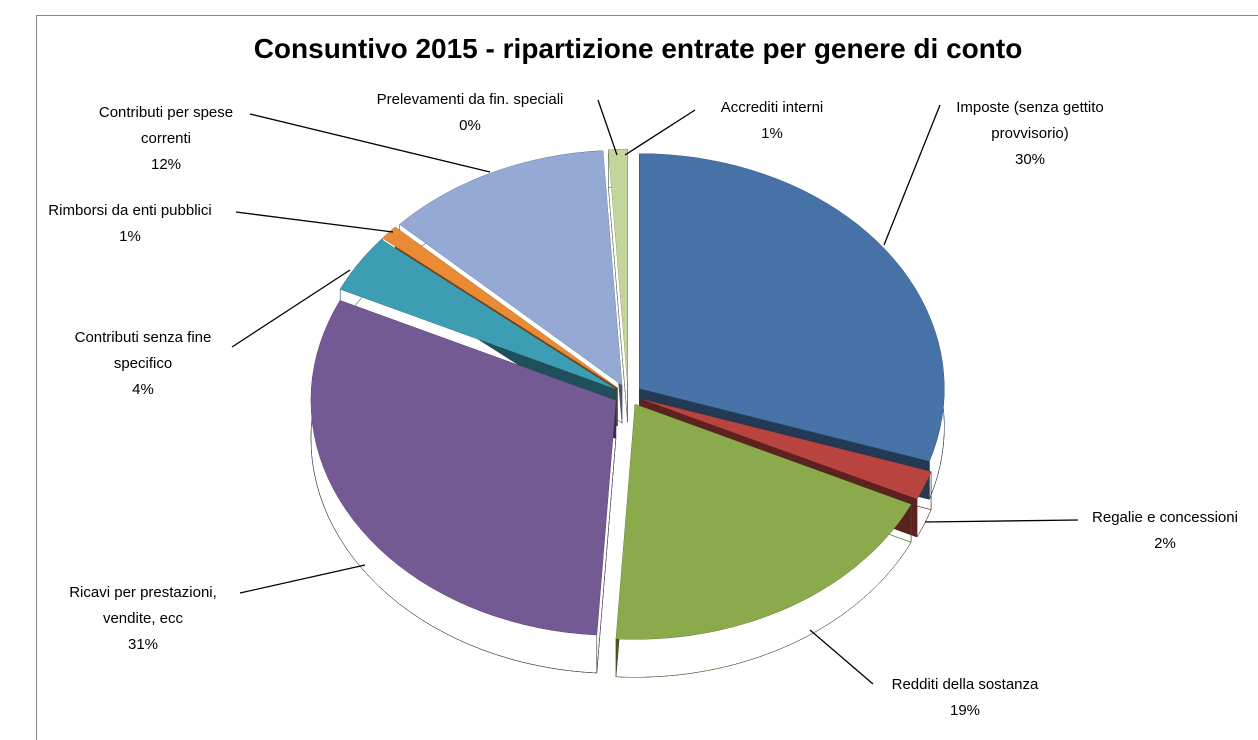  What do you see at coordinates (143, 350) in the screenshot?
I see `category-label: Contributi senza fine specifico` at bounding box center [143, 350].